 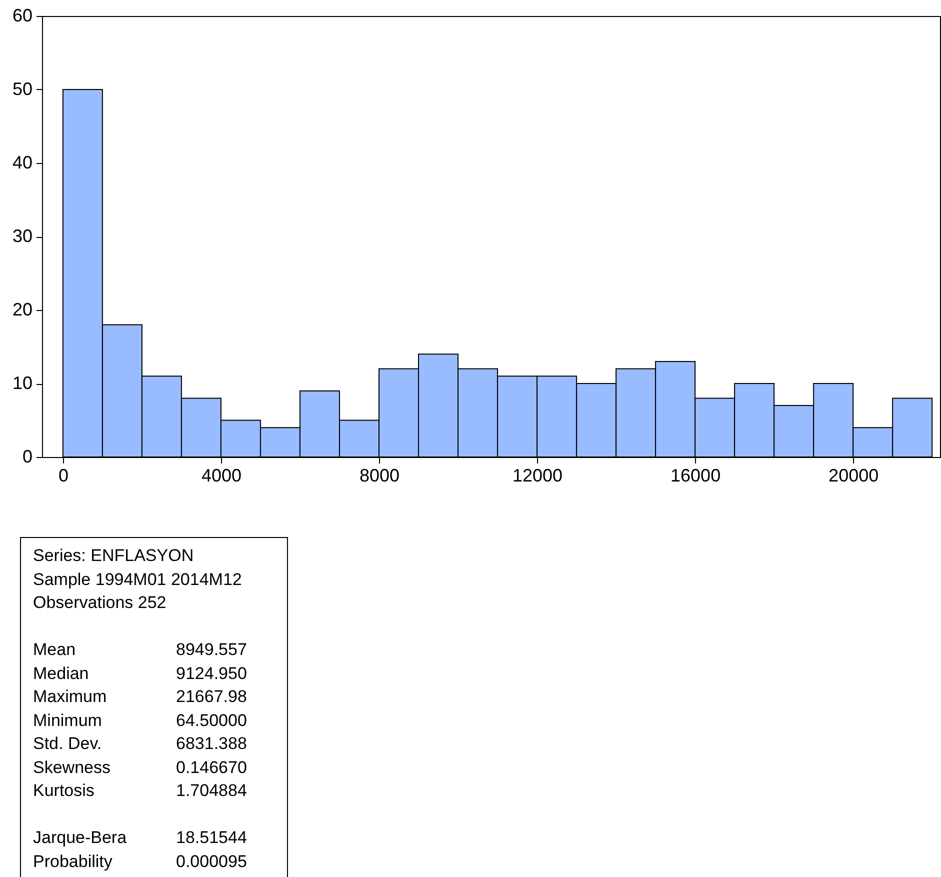 What do you see at coordinates (379, 476) in the screenshot?
I see `x-tick-label: 8000` at bounding box center [379, 476].